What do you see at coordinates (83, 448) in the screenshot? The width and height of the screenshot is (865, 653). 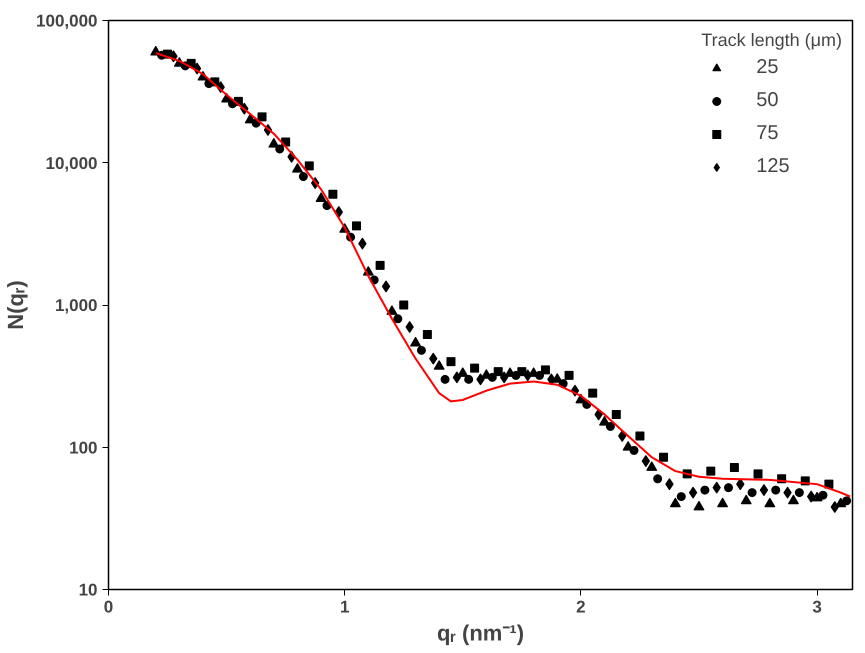 I see `y-tick-label: 100` at bounding box center [83, 448].